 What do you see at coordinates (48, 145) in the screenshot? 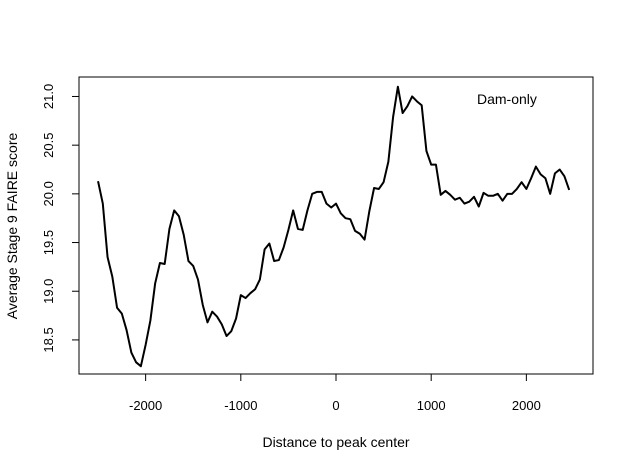
I see `y-tick-label: 20.5` at bounding box center [48, 145].